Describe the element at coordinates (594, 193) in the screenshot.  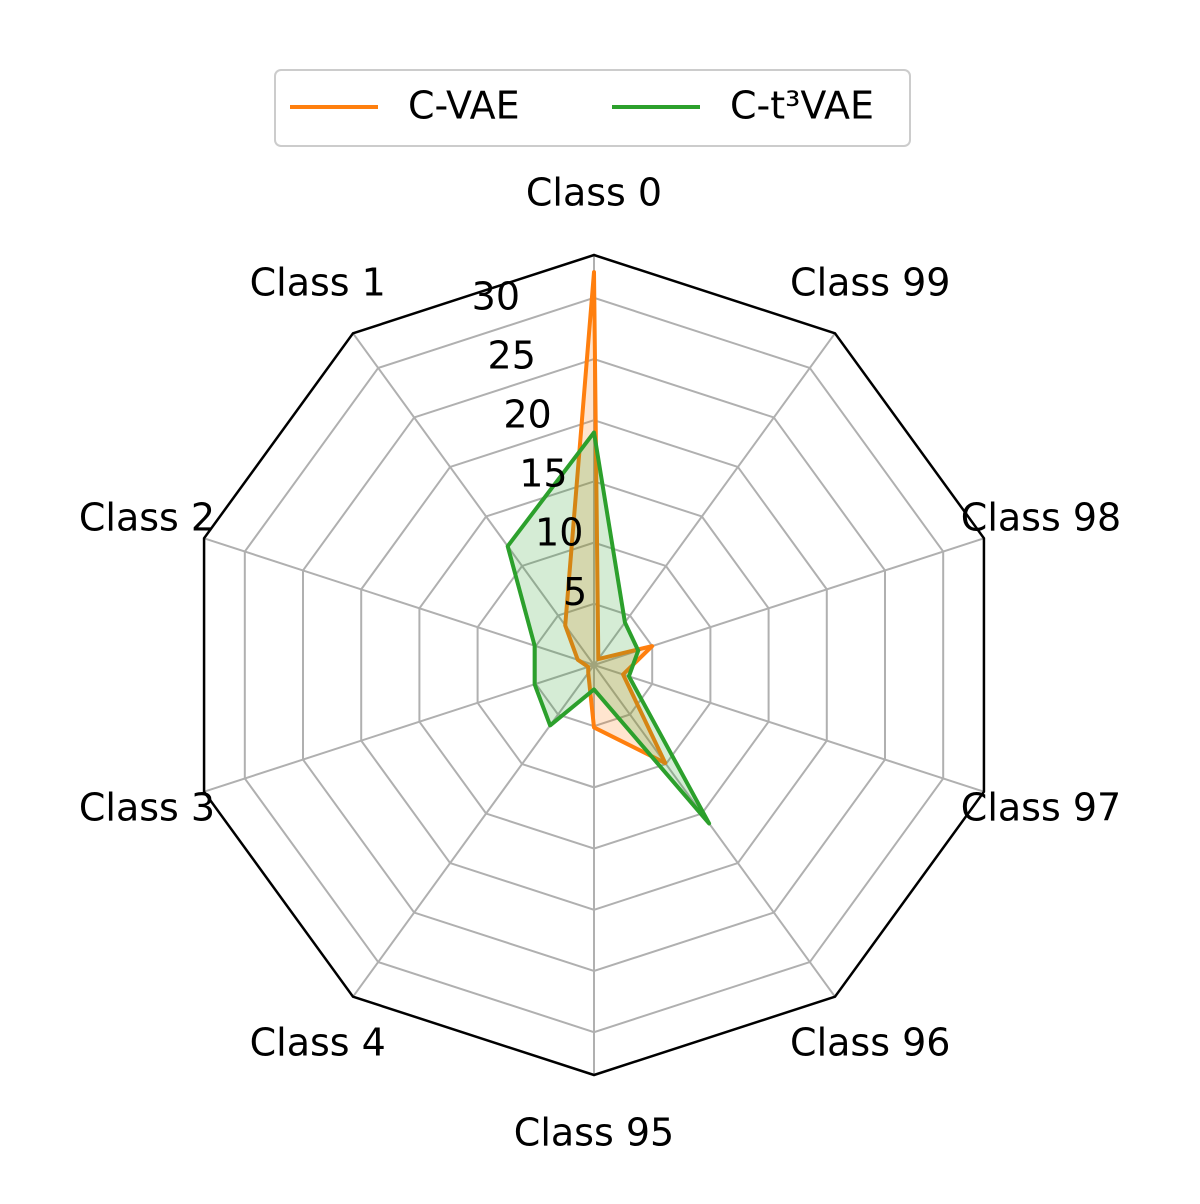
I see `category-label: Class 0` at that location.